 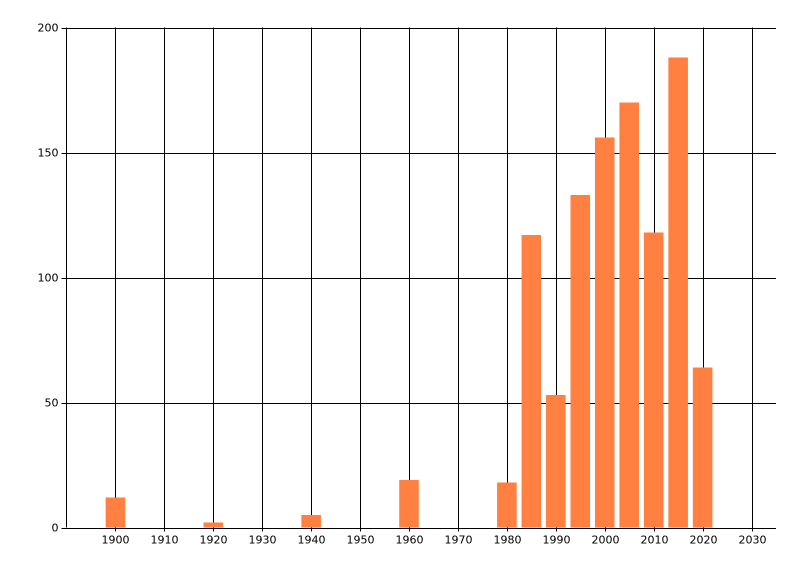 I want to click on x-tick-label: 1940, so click(x=312, y=540).